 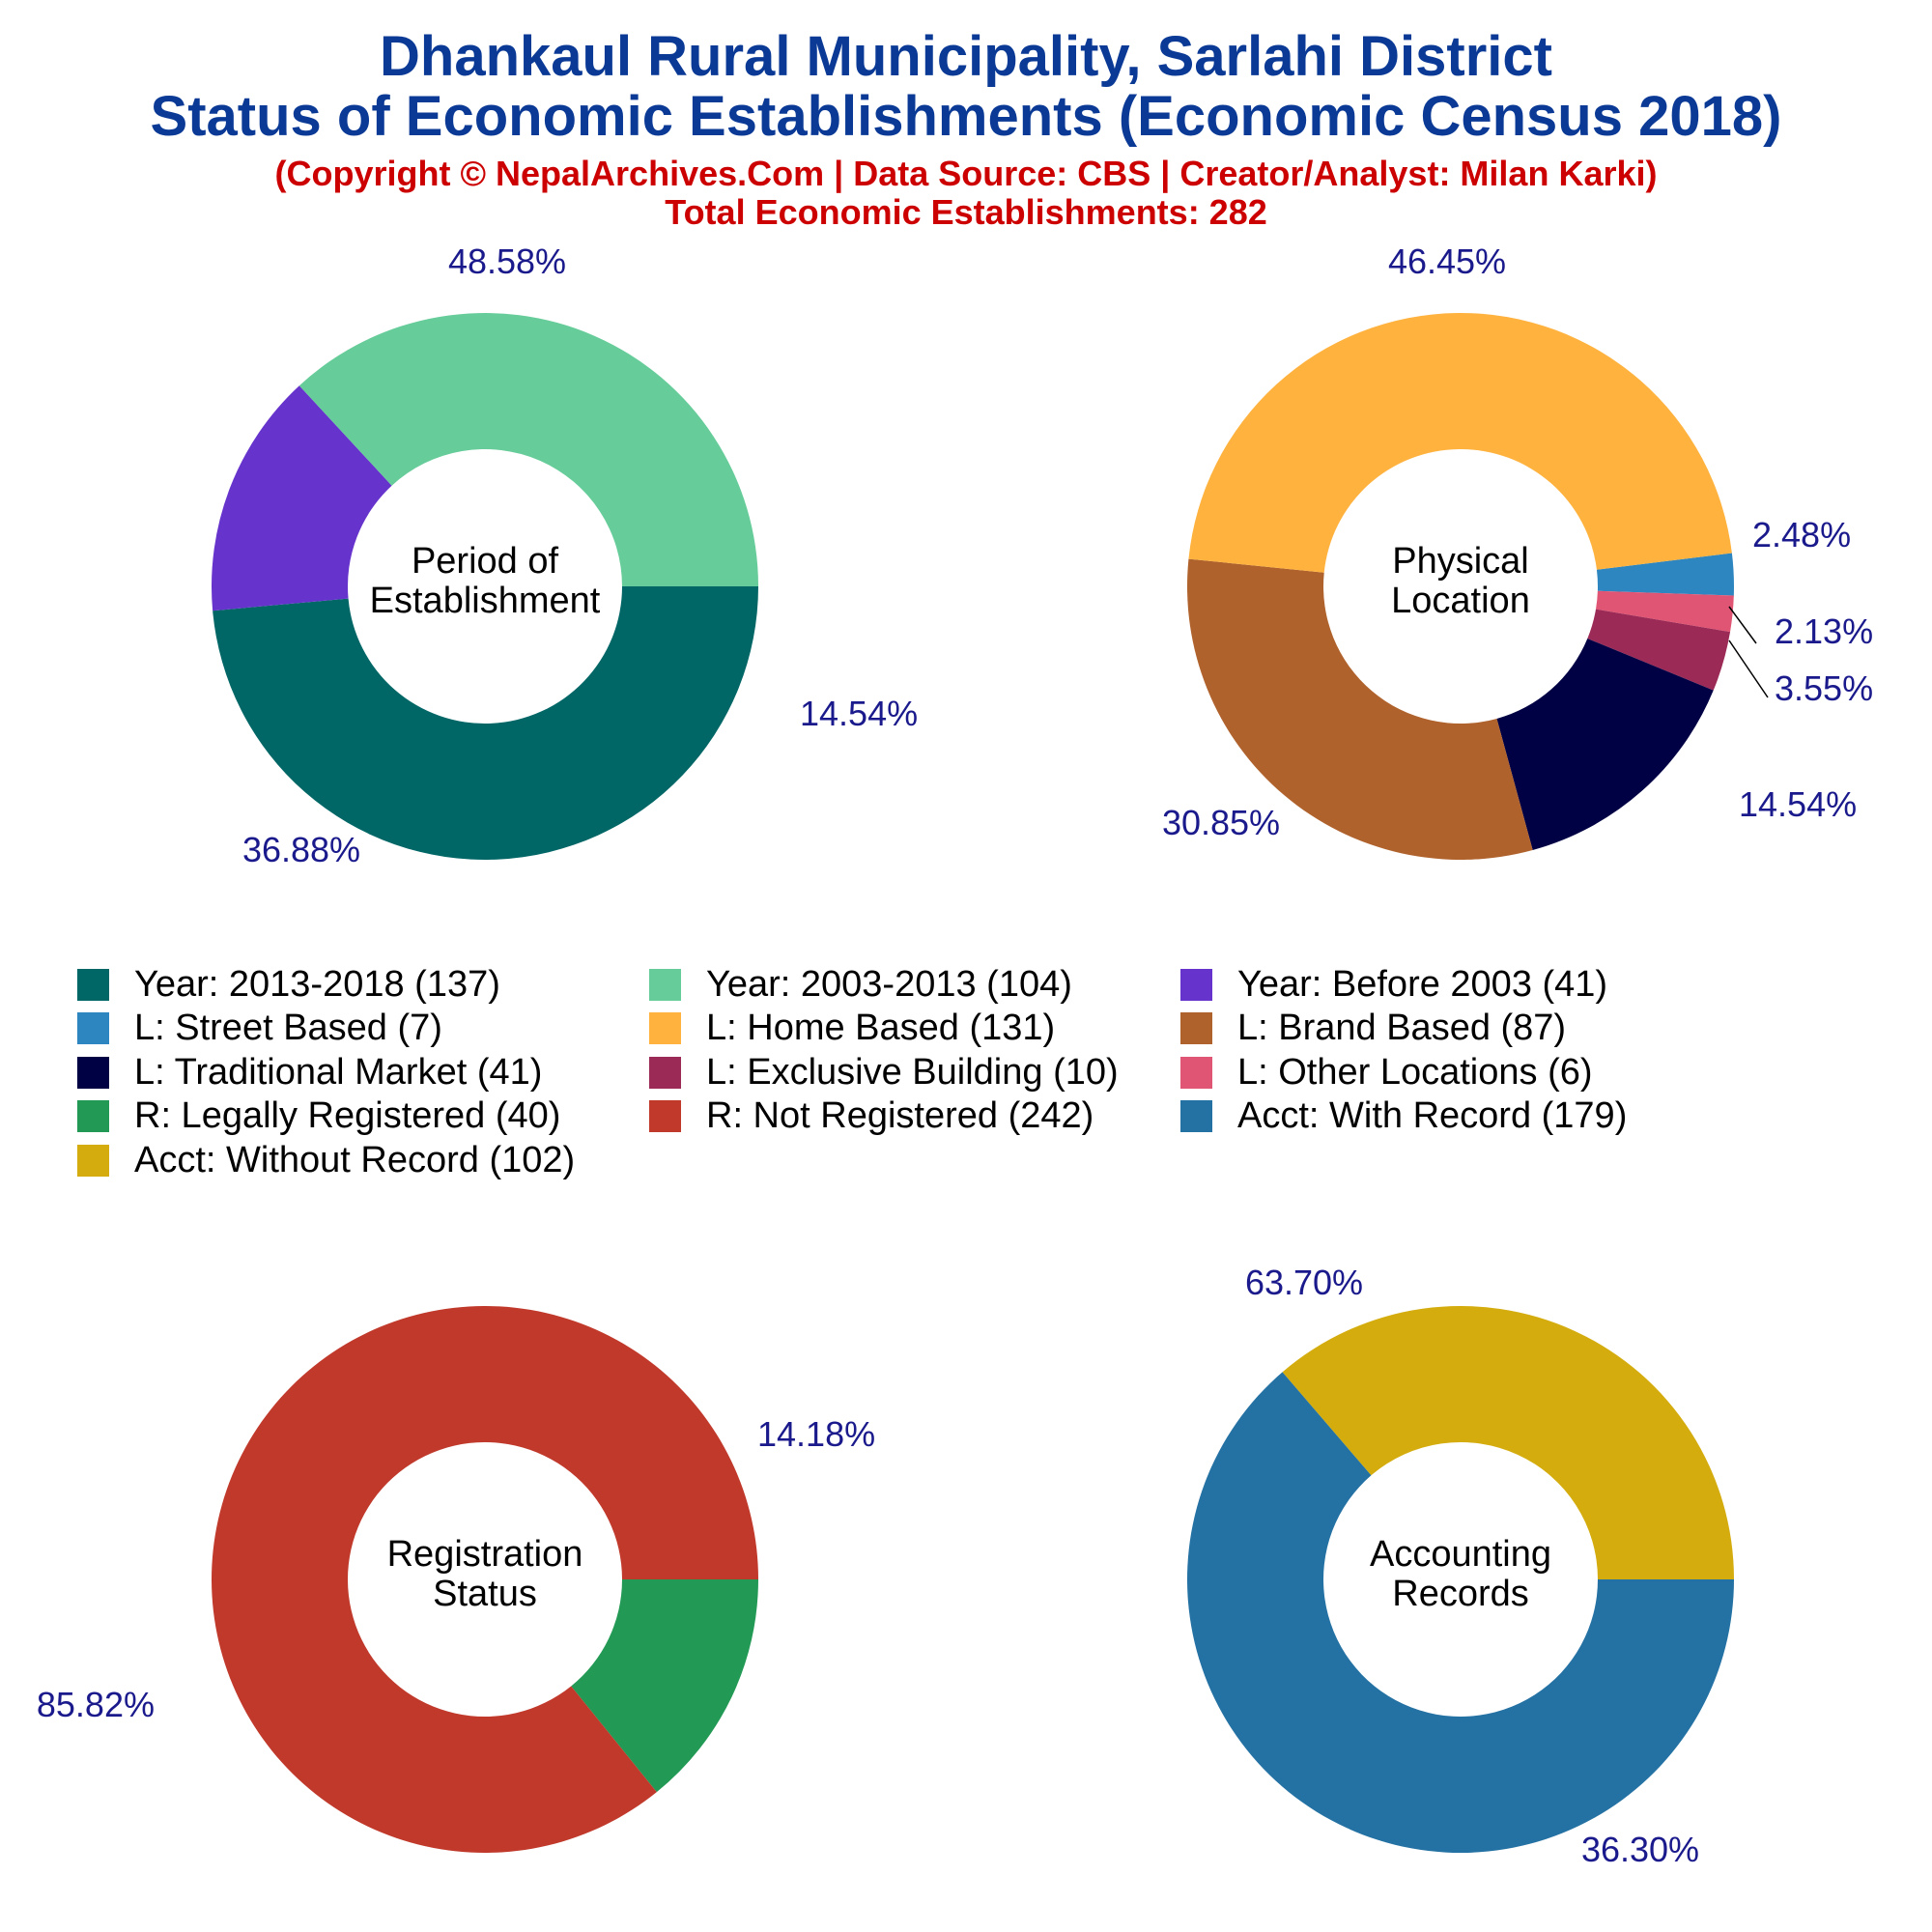 What do you see at coordinates (485, 1554) in the screenshot?
I see `donut-center-label: Registration` at bounding box center [485, 1554].